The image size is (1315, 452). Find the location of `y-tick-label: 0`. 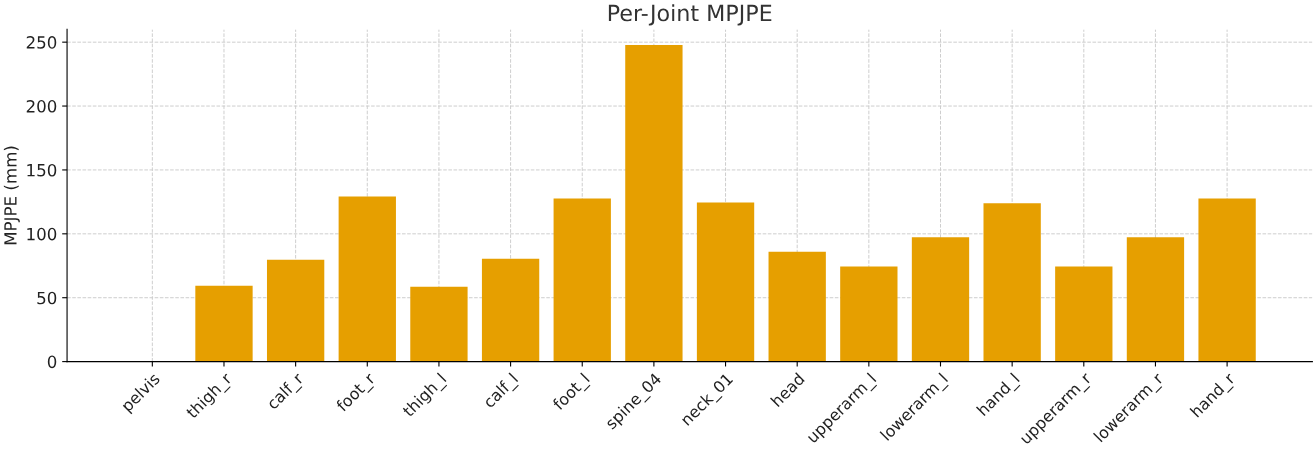

y-tick-label: 0 is located at coordinates (52, 362).